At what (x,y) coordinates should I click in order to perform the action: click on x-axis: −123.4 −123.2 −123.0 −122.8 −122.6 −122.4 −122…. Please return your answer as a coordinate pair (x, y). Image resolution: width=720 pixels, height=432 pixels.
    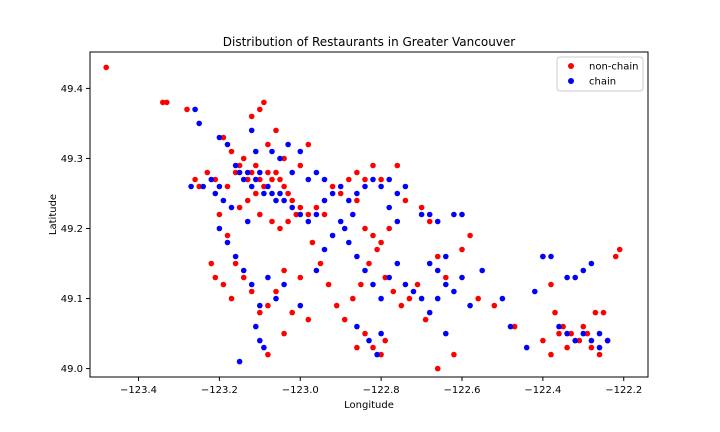
    Looking at the image, I should click on (381, 386).